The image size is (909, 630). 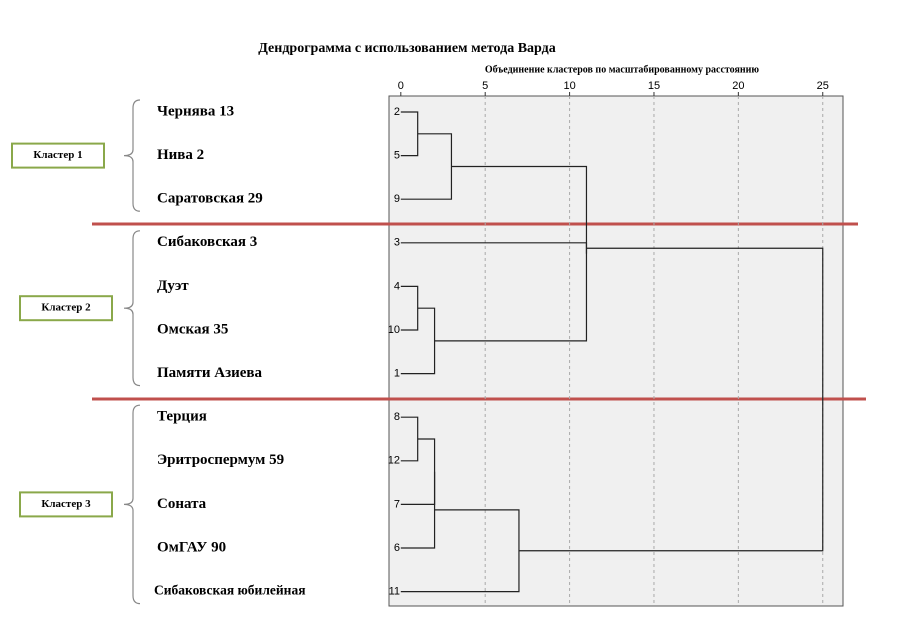 What do you see at coordinates (191, 547) in the screenshot?
I see `leaf-name: ОмГАУ 90` at bounding box center [191, 547].